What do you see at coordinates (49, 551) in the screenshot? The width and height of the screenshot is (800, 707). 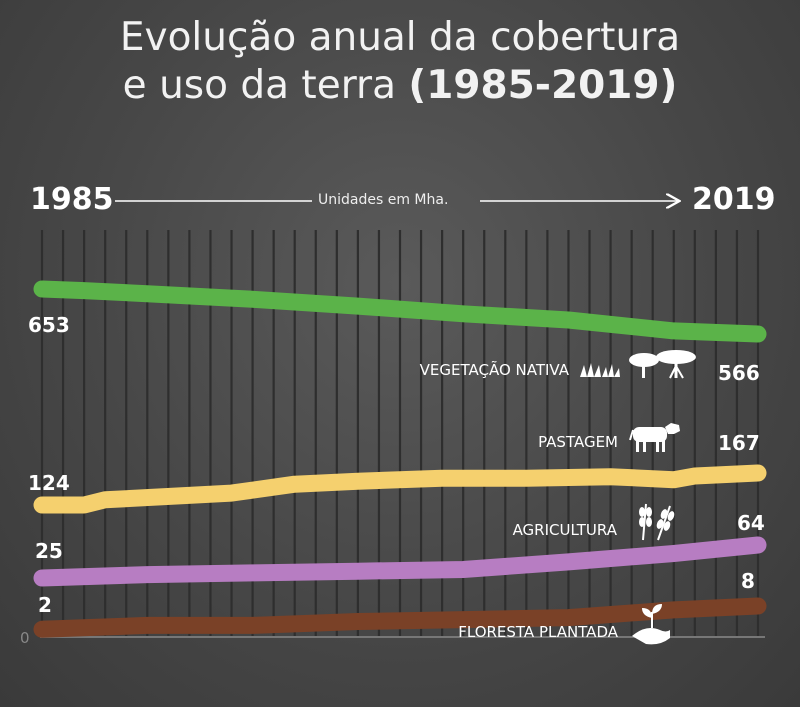 I see `start-value-label: 25` at bounding box center [49, 551].